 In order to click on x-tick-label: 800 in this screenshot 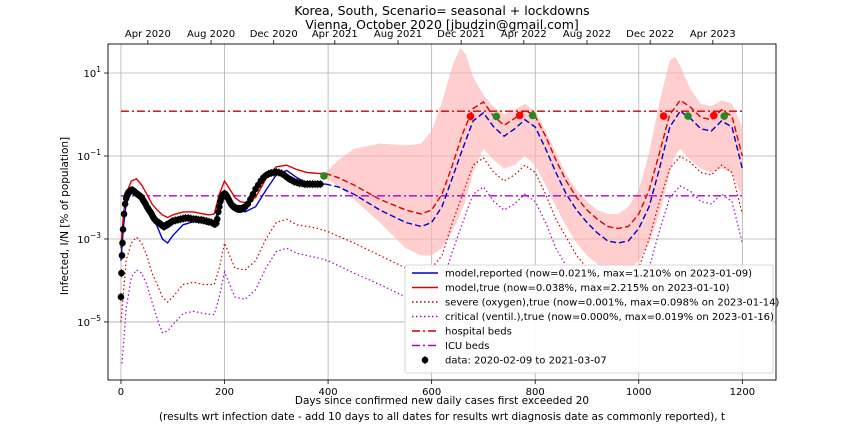, I will do `click(535, 392)`.